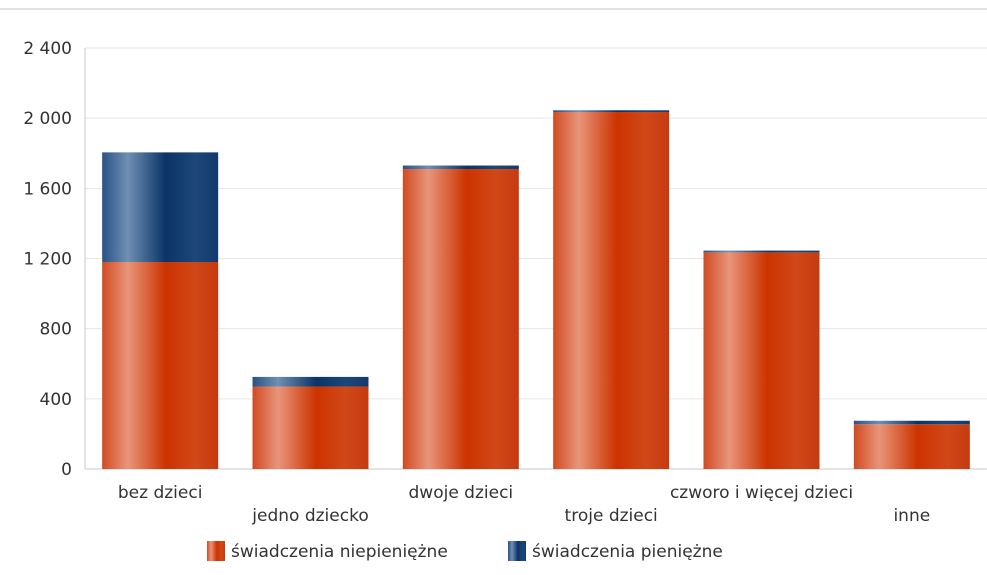 The image size is (987, 575). Describe the element at coordinates (47, 189) in the screenshot. I see `y-tick-label: 1 600` at that location.